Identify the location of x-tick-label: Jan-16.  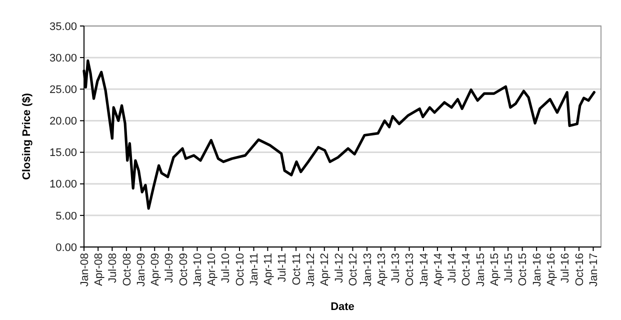
(537, 270).